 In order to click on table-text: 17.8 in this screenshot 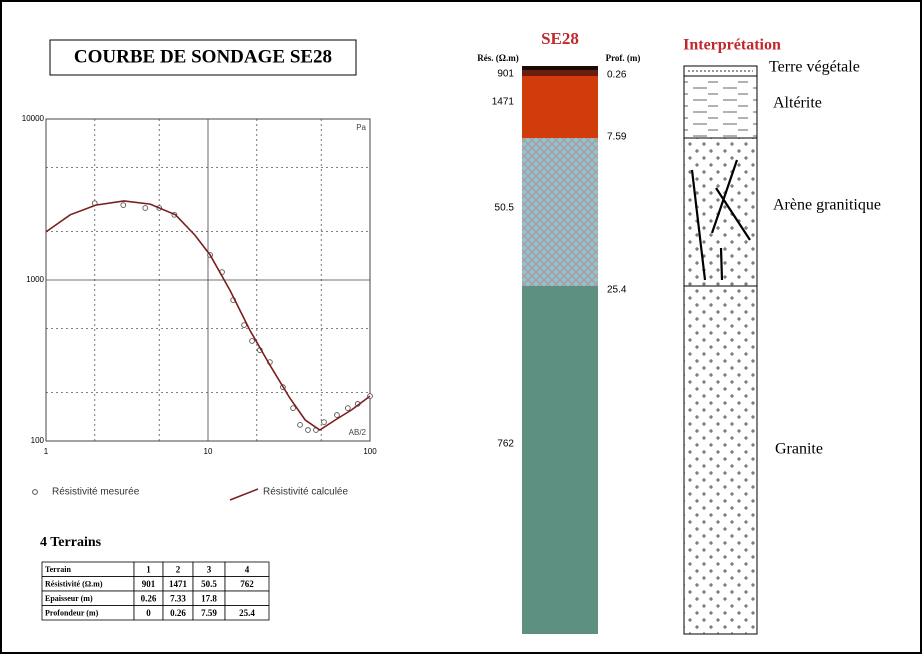, I will do `click(209, 598)`.